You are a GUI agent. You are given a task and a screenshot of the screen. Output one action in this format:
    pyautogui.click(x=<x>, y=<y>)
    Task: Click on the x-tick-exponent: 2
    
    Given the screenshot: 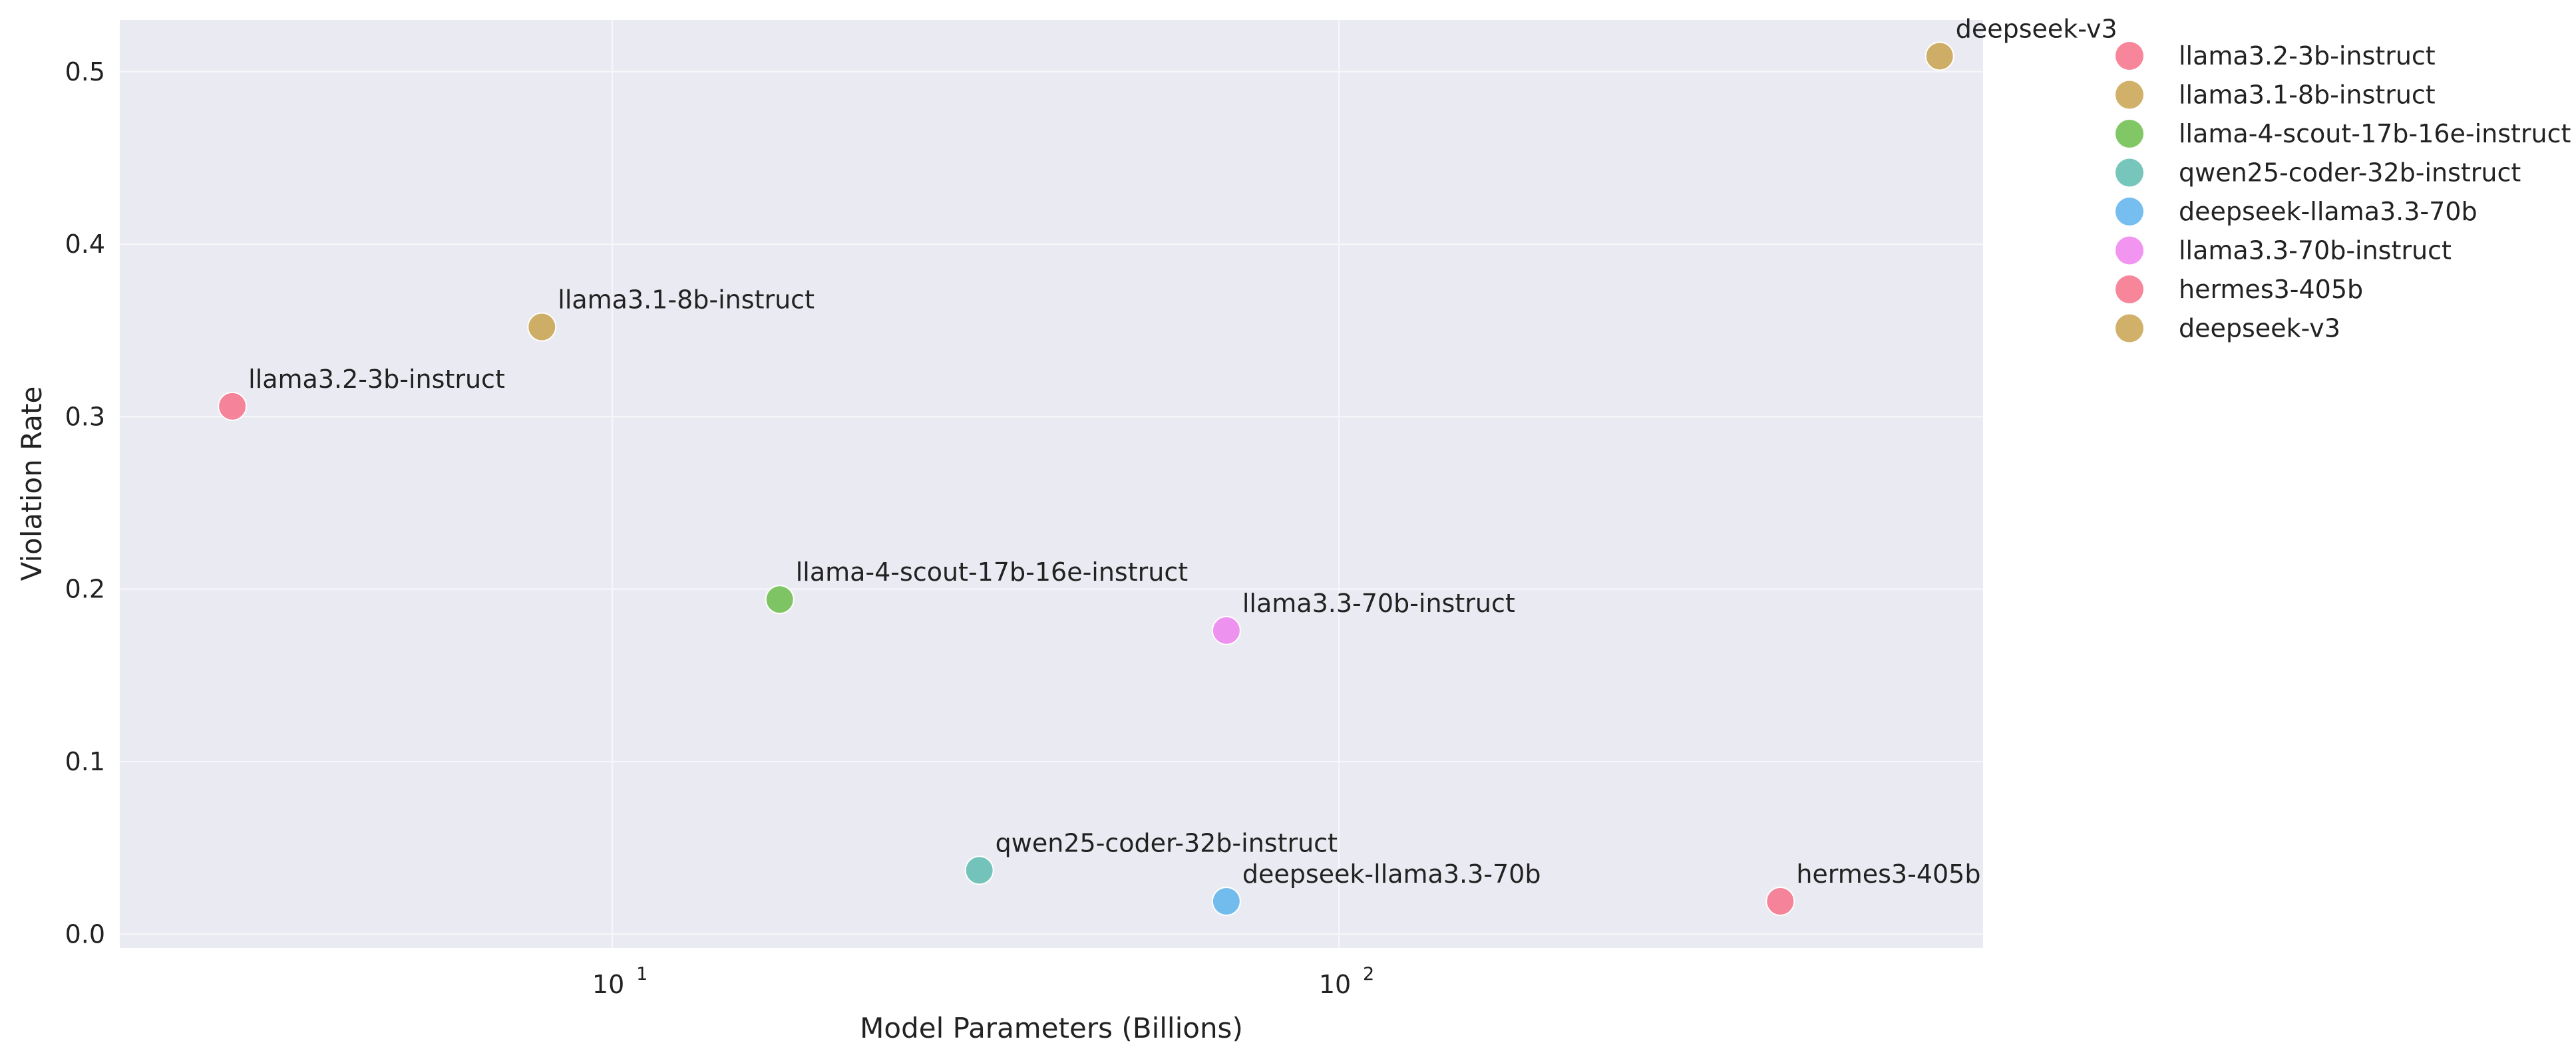 What is the action you would take?
    pyautogui.click(x=1368, y=974)
    